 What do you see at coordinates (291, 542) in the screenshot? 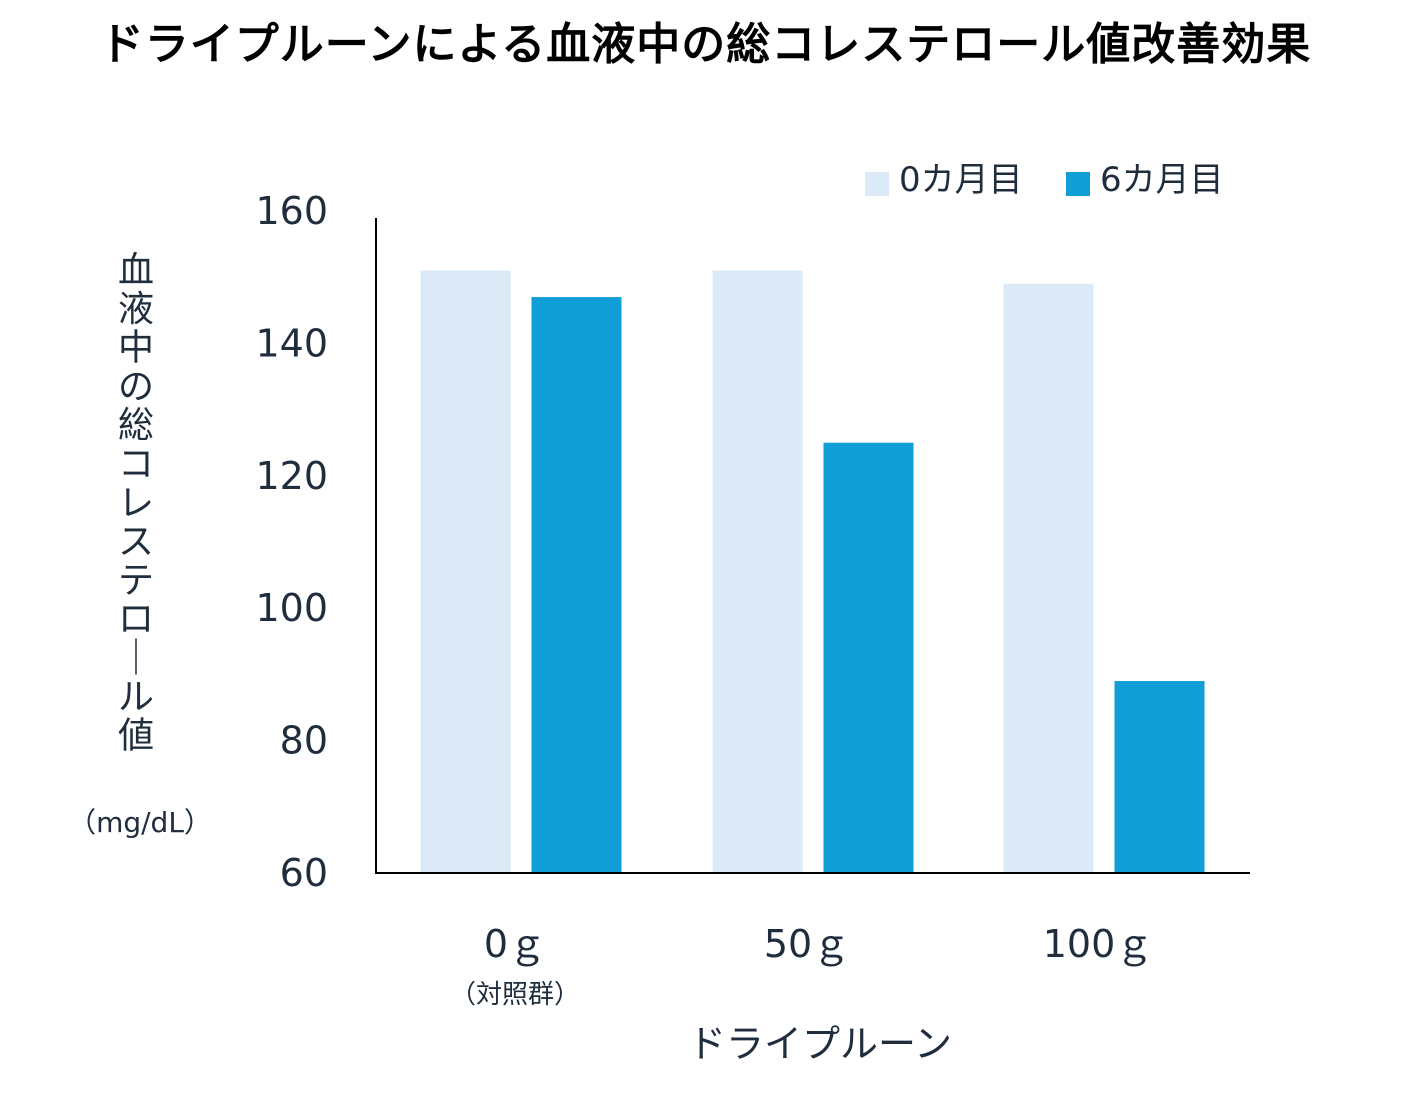
I see `y-tick-labels: 60 80 100 120 140 160` at bounding box center [291, 542].